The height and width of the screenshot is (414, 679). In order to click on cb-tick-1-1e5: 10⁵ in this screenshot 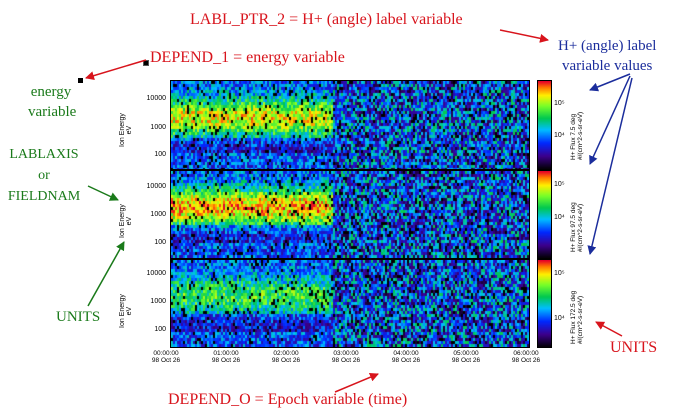, I will do `click(559, 103)`.